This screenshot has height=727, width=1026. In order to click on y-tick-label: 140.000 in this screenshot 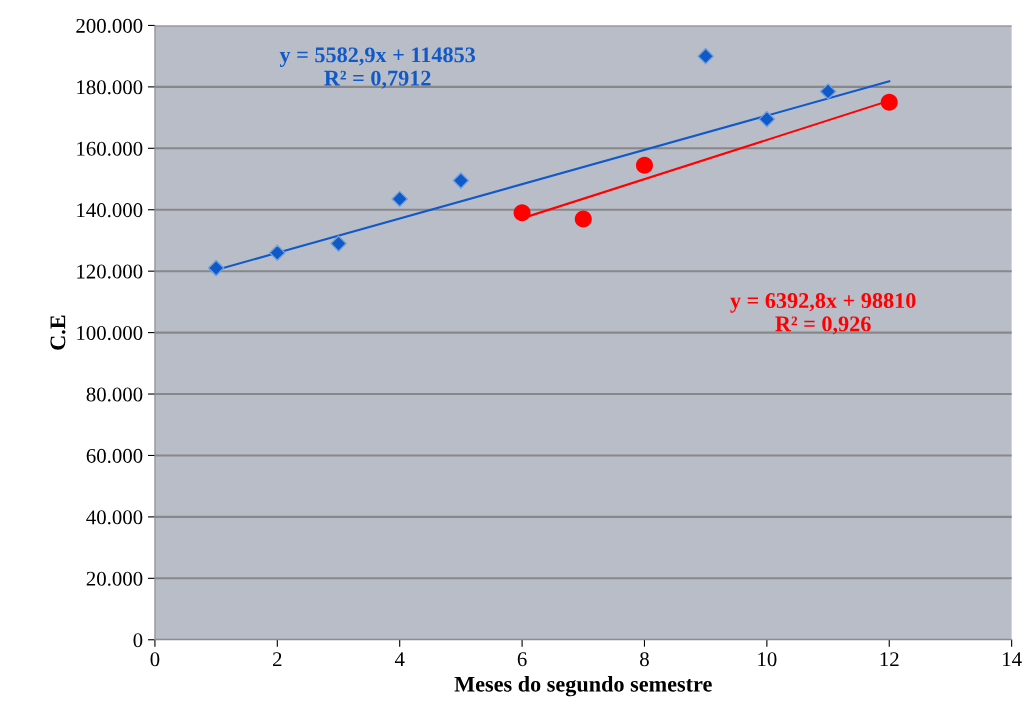, I will do `click(110, 210)`.